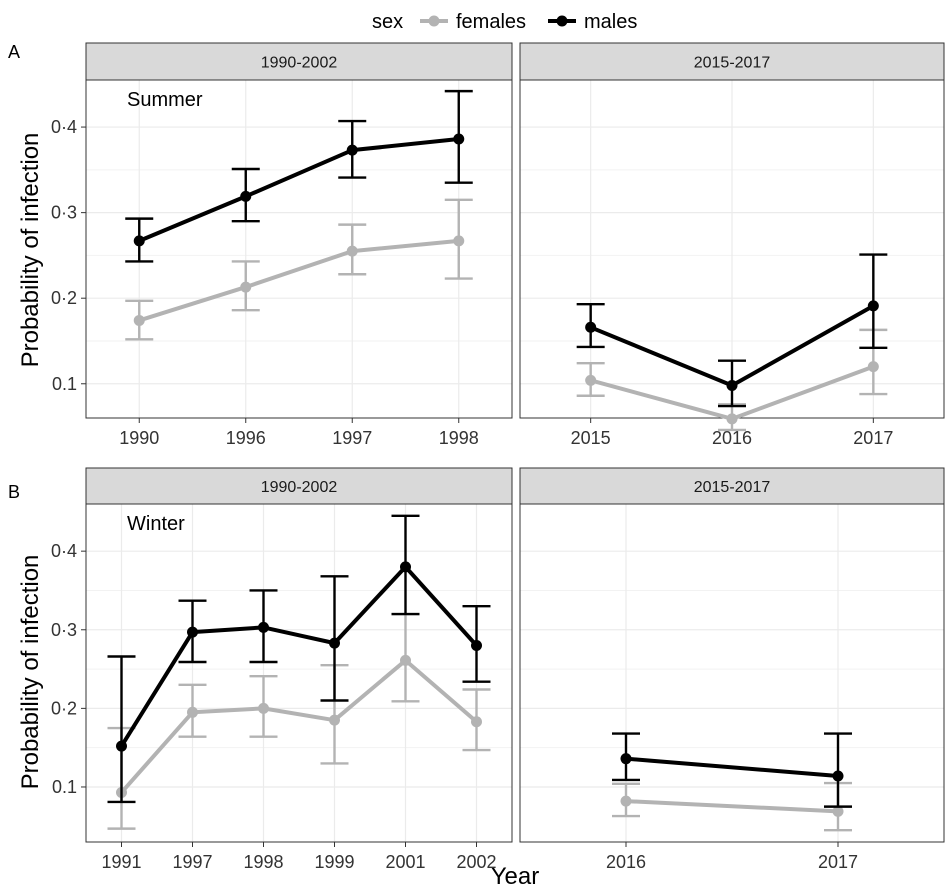 The height and width of the screenshot is (890, 949). Describe the element at coordinates (30, 672) in the screenshot. I see `y-axis-title-b: Probability of infection` at that location.